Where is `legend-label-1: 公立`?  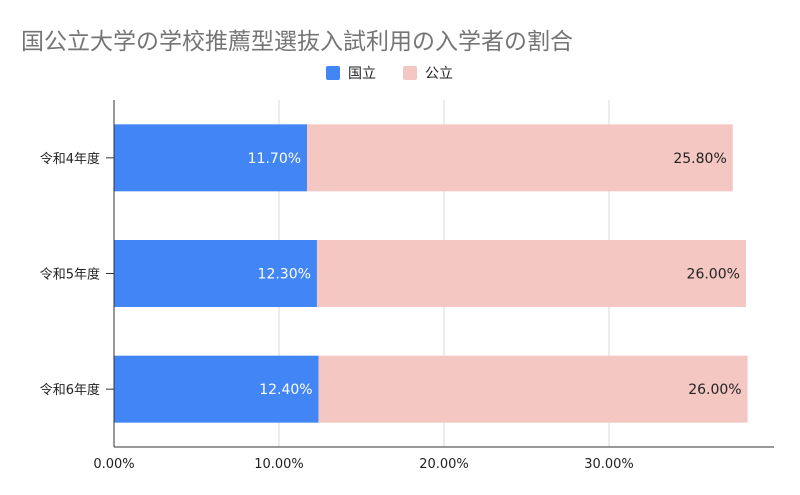 legend-label-1: 公立 is located at coordinates (439, 74).